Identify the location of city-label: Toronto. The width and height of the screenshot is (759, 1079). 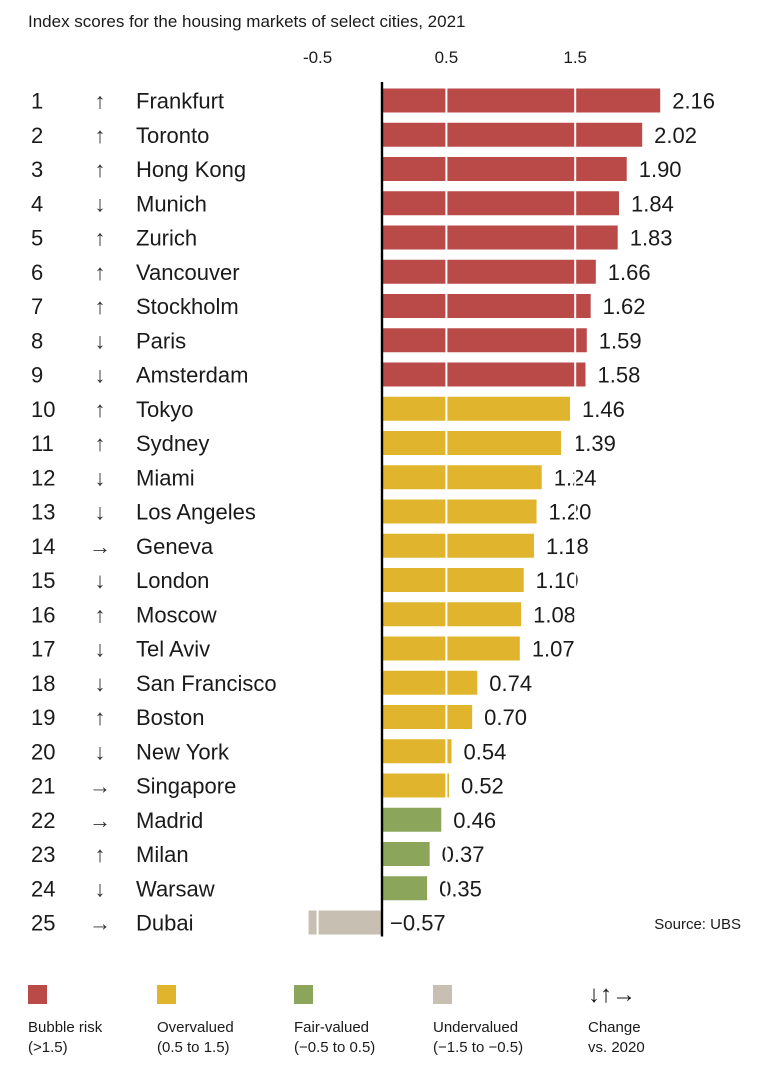
(172, 135).